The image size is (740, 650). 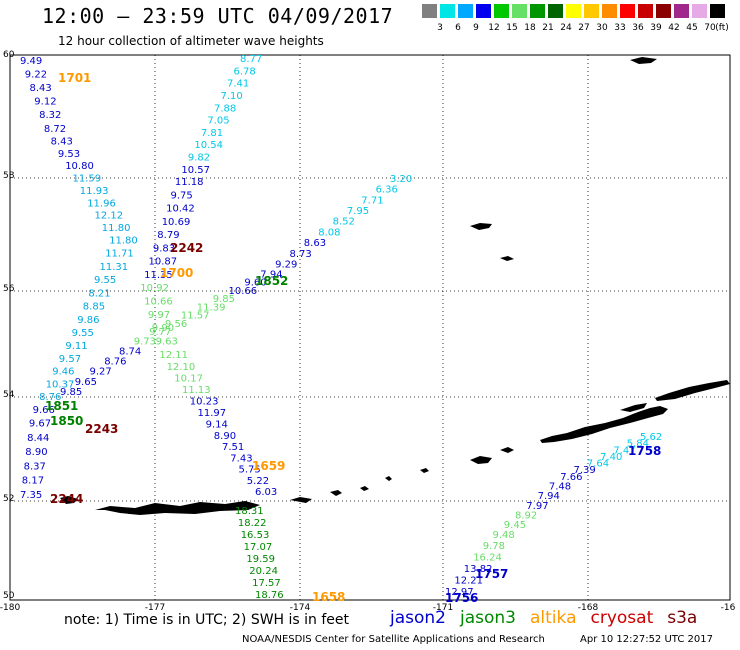 What do you see at coordinates (225, 108) in the screenshot?
I see `wave-height-value: 7.88` at bounding box center [225, 108].